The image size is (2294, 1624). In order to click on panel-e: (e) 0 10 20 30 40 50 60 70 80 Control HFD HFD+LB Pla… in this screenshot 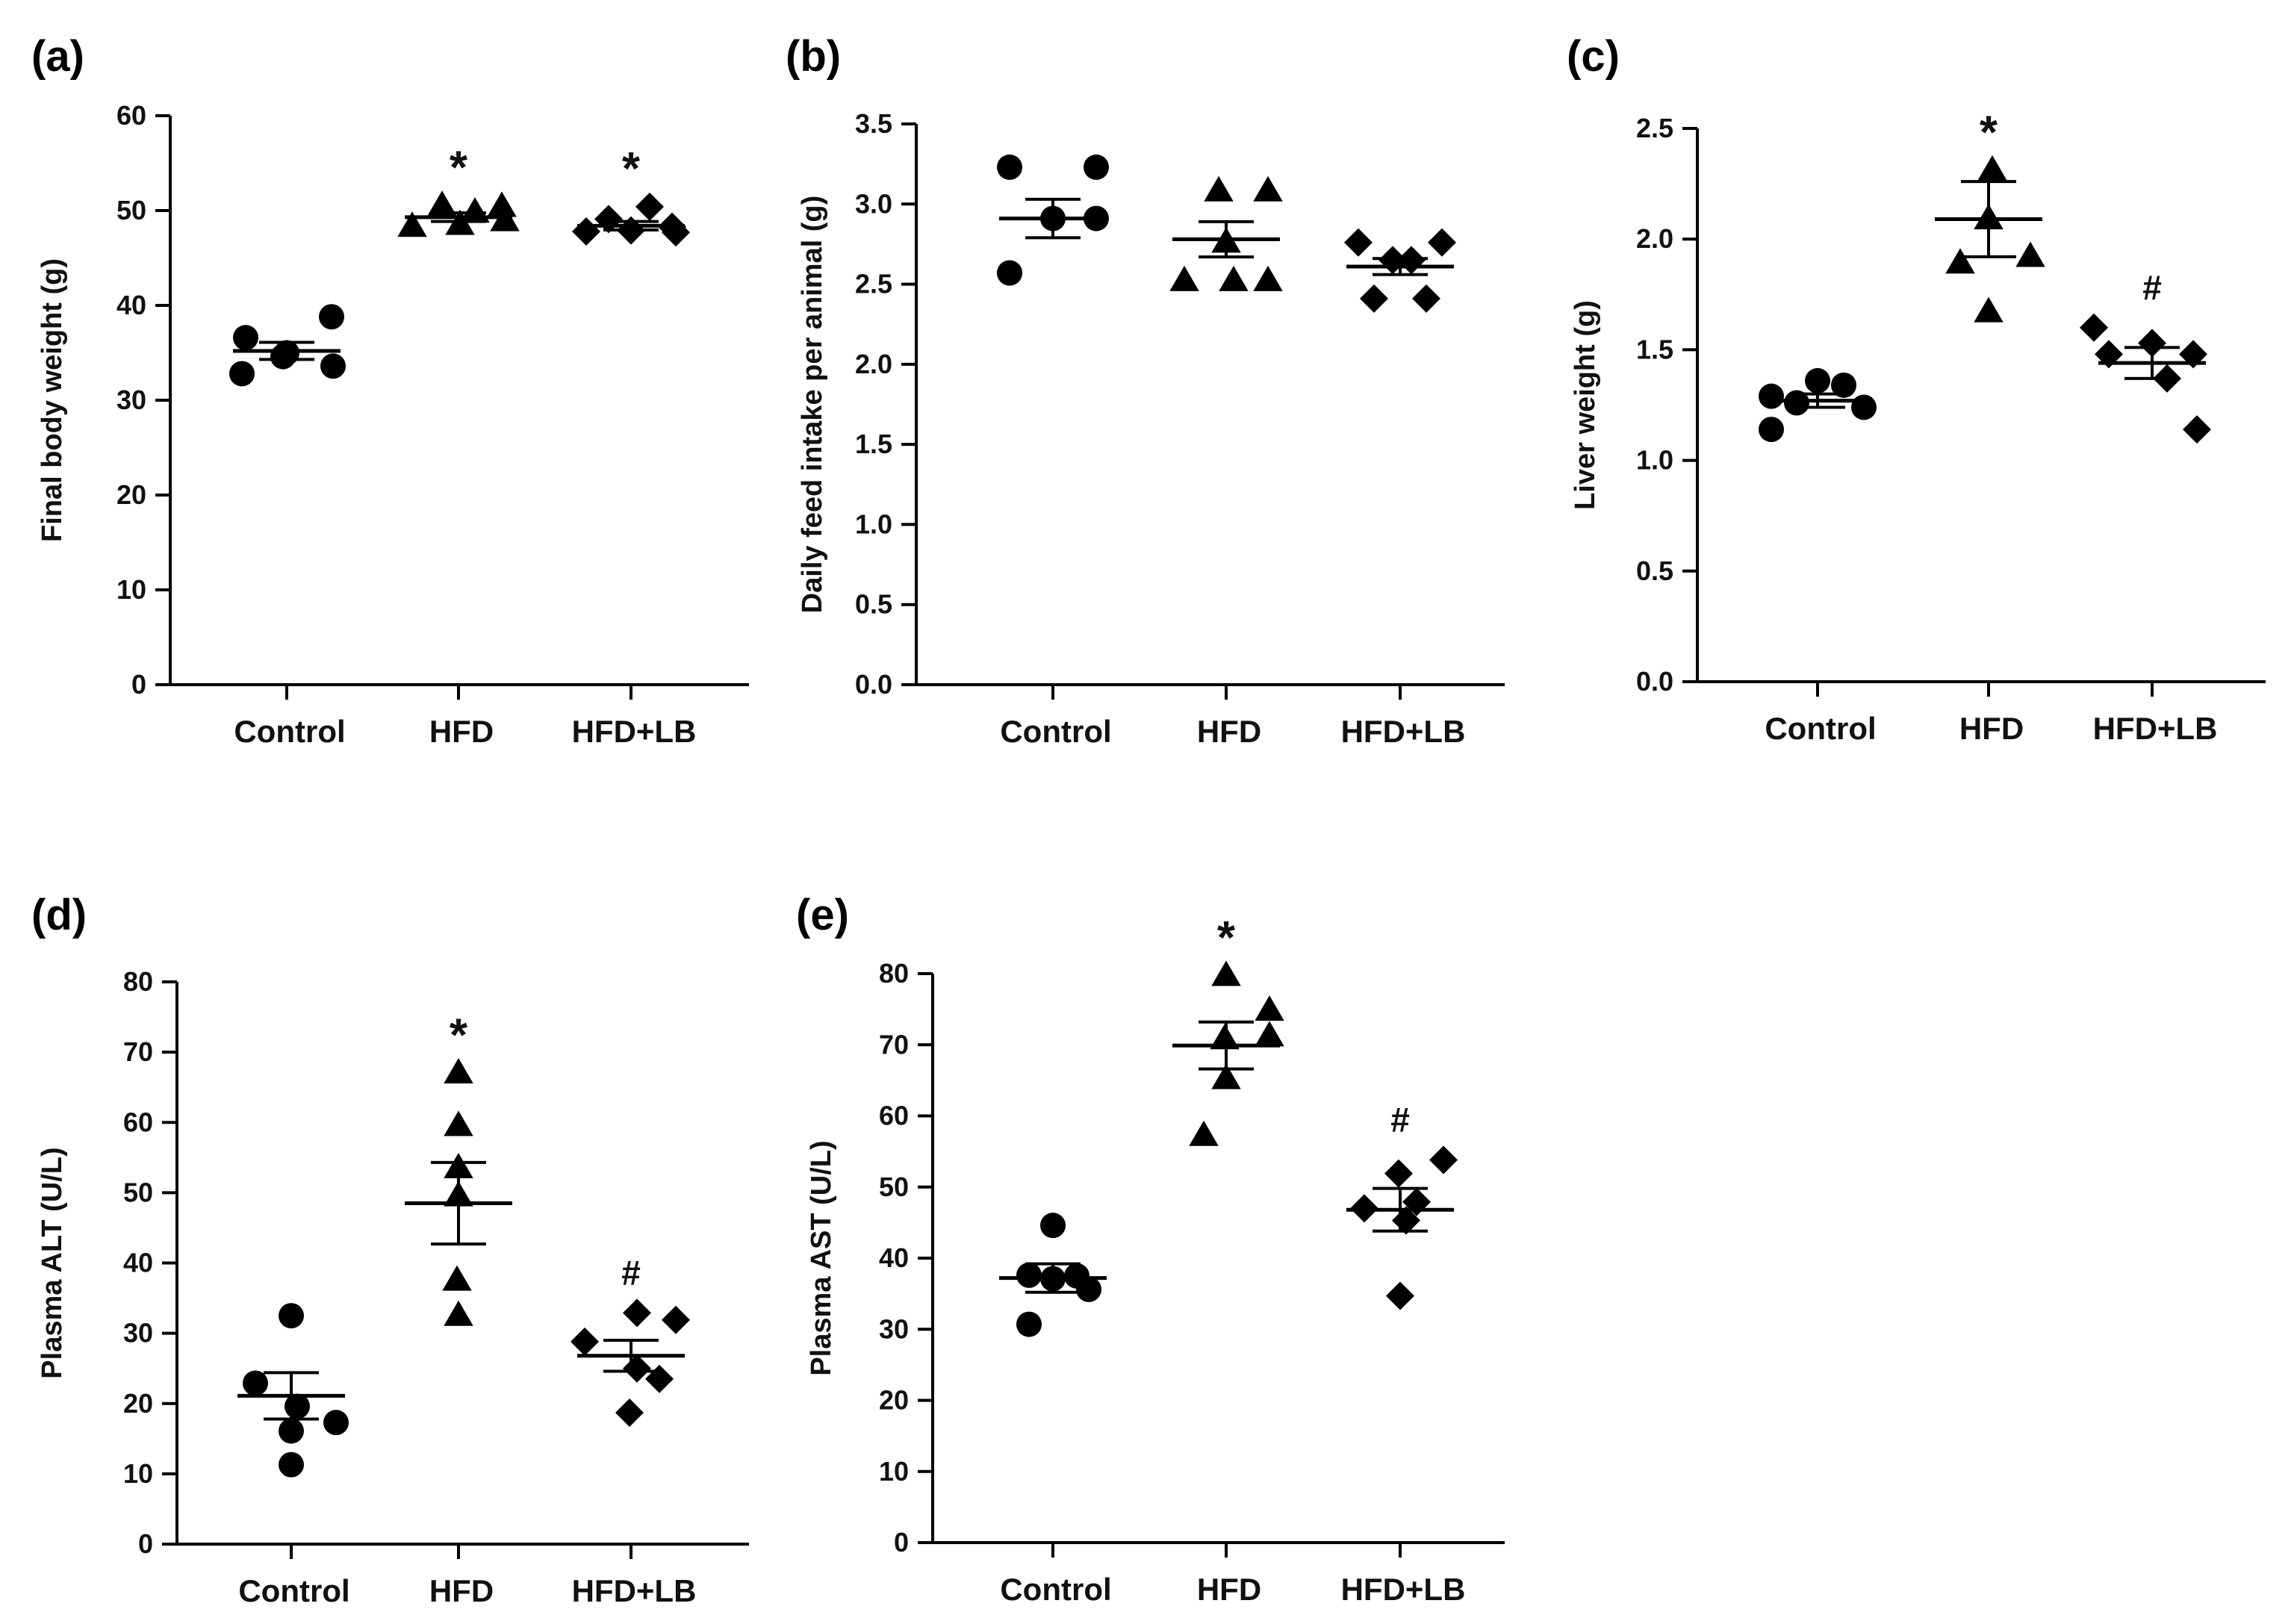, I will do `click(1150, 1249)`.